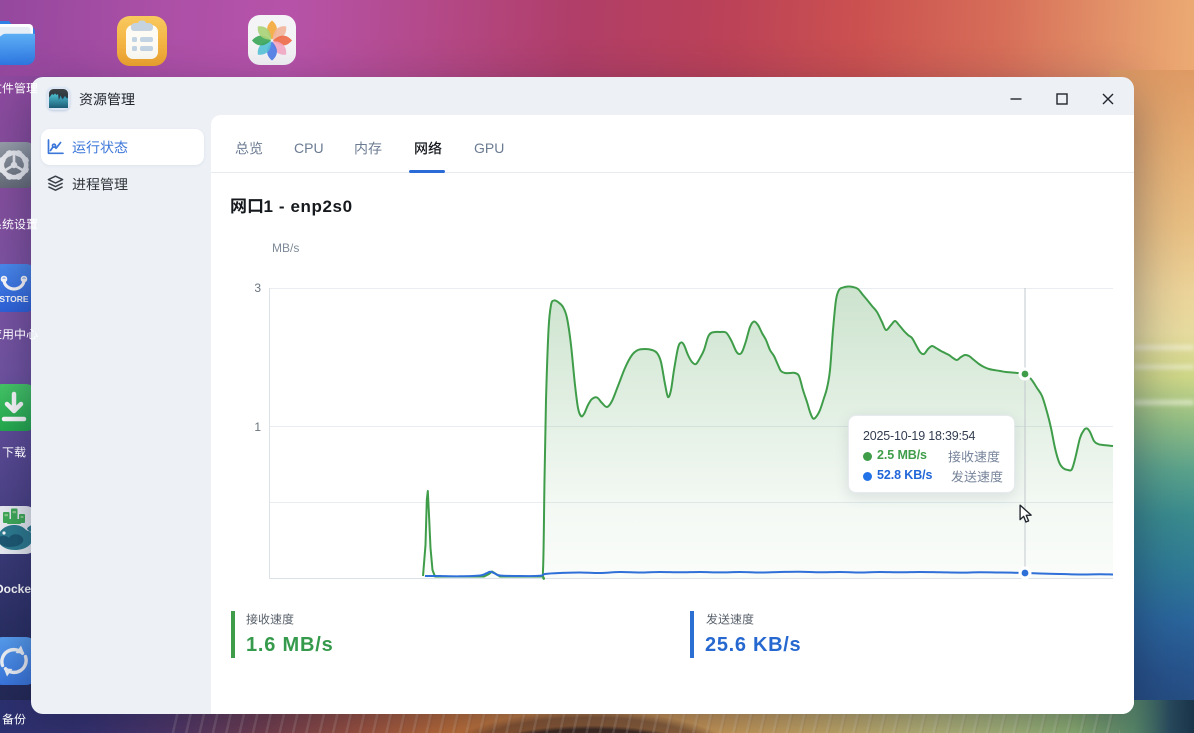  What do you see at coordinates (14, 299) in the screenshot?
I see `svg-text: STORE` at bounding box center [14, 299].